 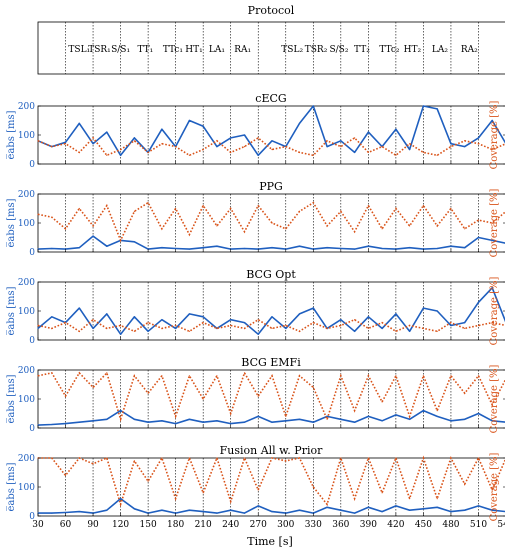 I want to click on x-tick-label: 510, so click(x=478, y=525).